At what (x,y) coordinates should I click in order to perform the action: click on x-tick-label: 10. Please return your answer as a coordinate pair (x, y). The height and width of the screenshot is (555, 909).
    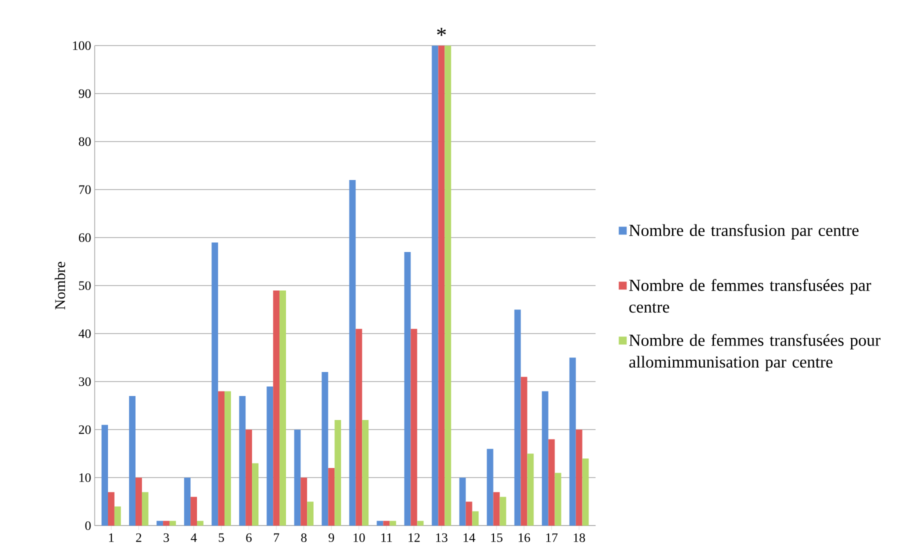
    Looking at the image, I should click on (359, 537).